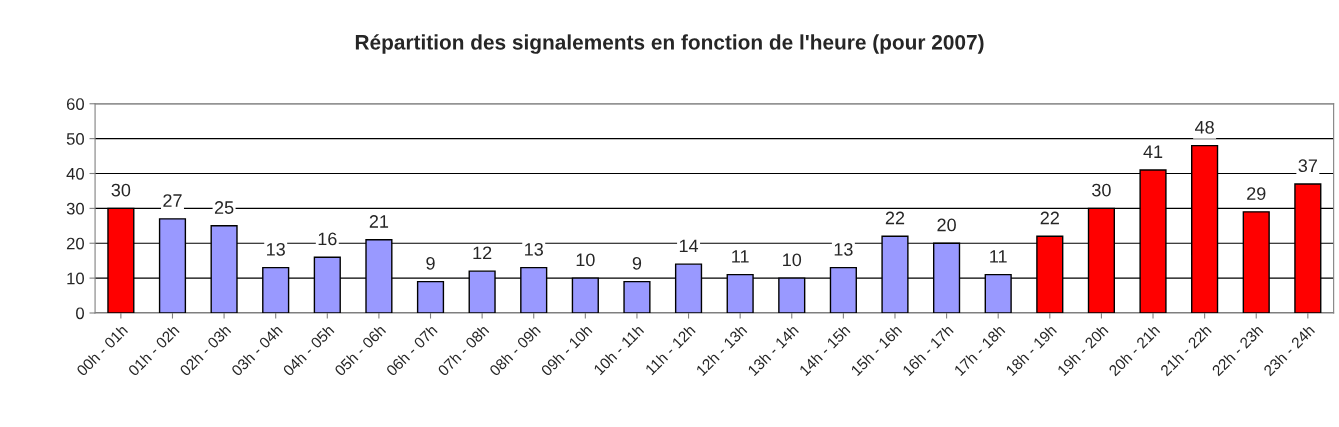 The width and height of the screenshot is (1339, 427). What do you see at coordinates (75, 208) in the screenshot?
I see `y-tick-label: 30` at bounding box center [75, 208].